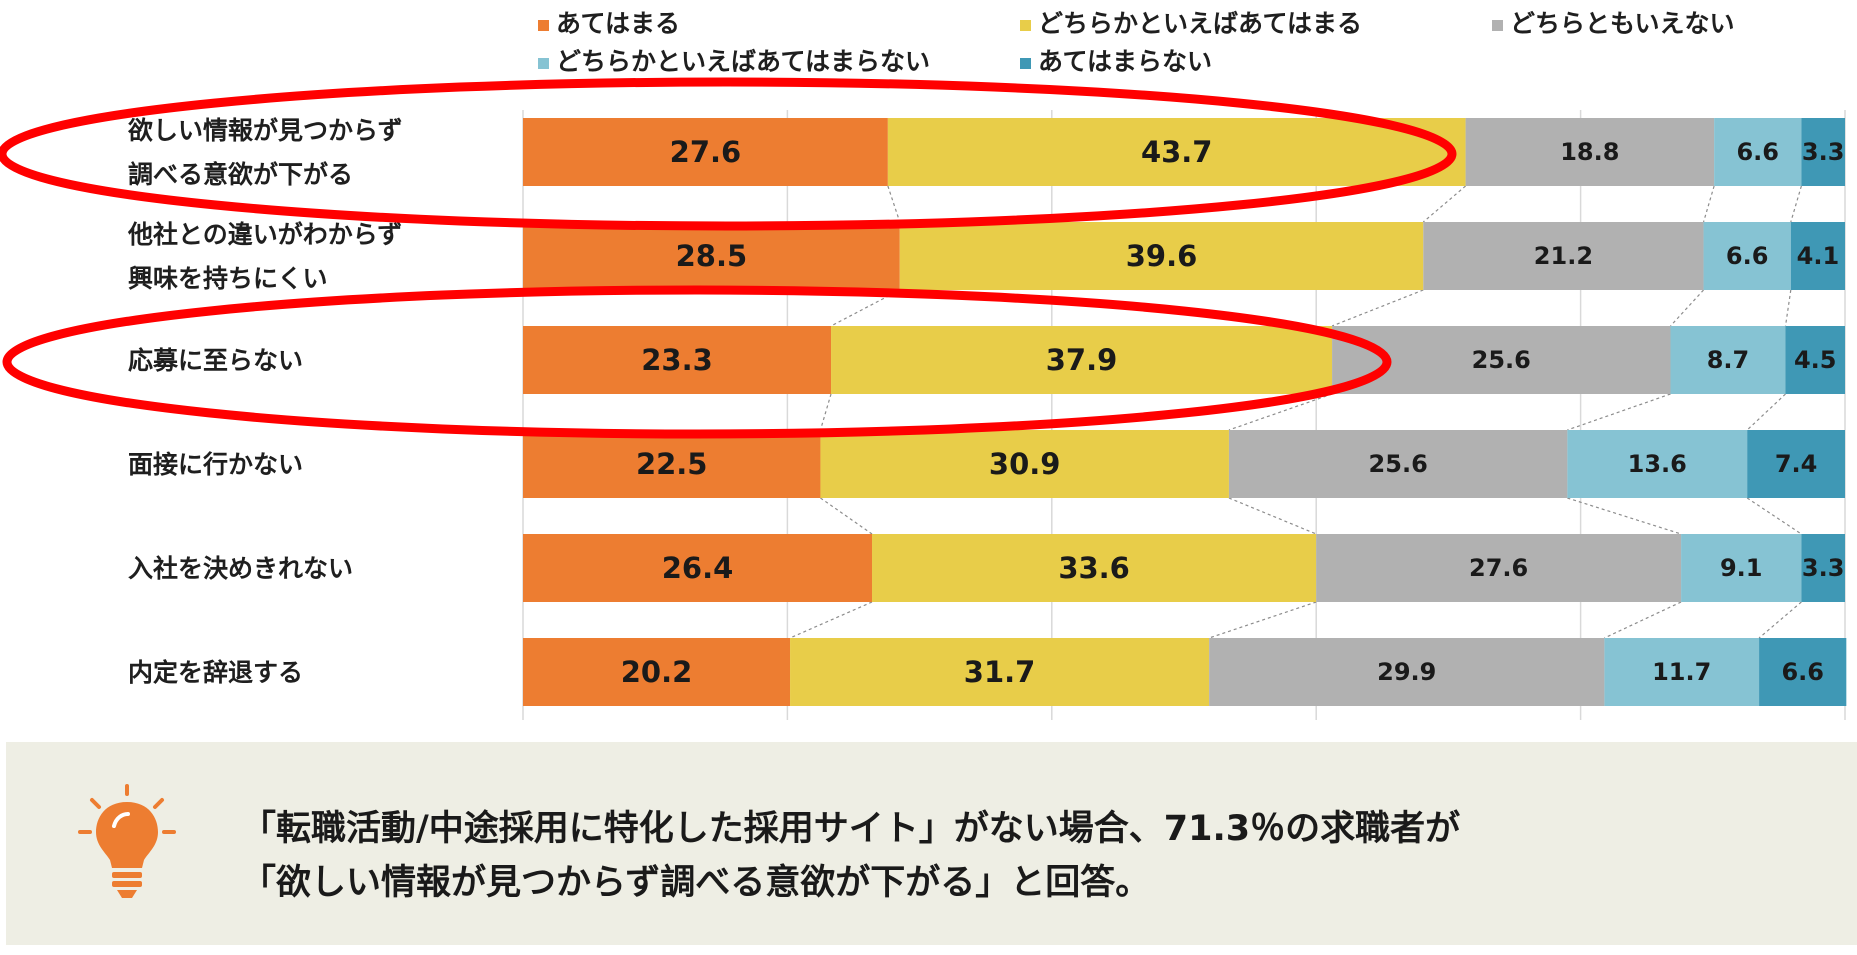 The height and width of the screenshot is (955, 1857). What do you see at coordinates (1125, 61) in the screenshot?
I see `legend-label: あてはまらない` at bounding box center [1125, 61].